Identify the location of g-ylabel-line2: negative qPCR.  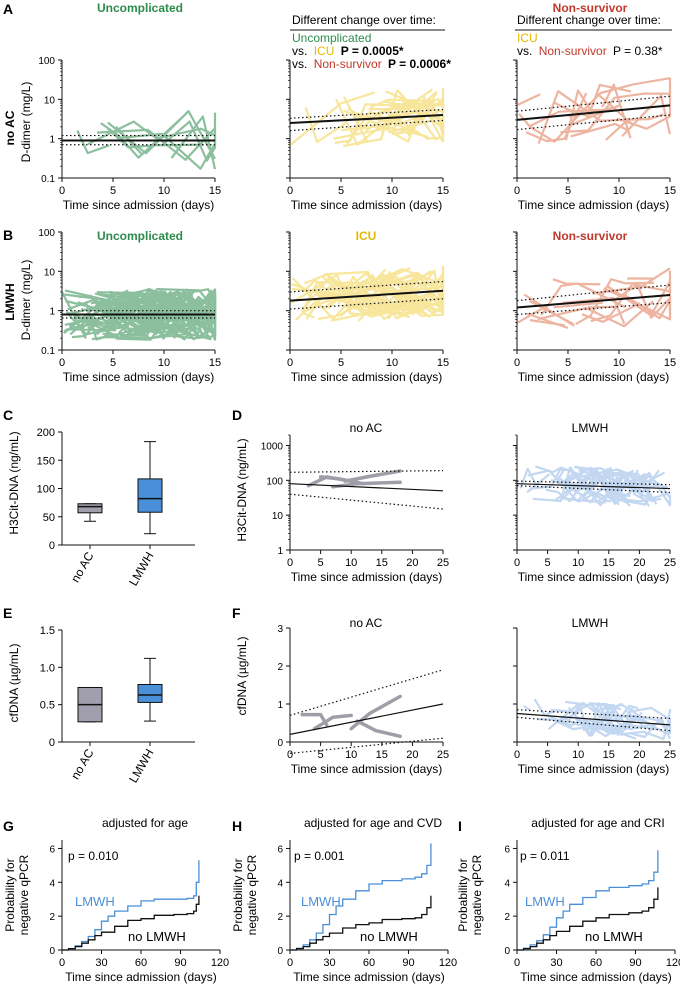
(24, 894).